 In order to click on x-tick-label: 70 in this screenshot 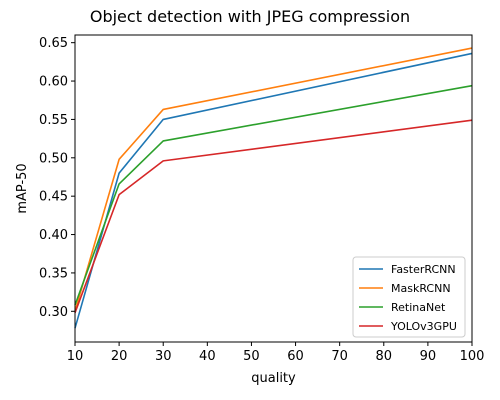, I will do `click(339, 356)`.